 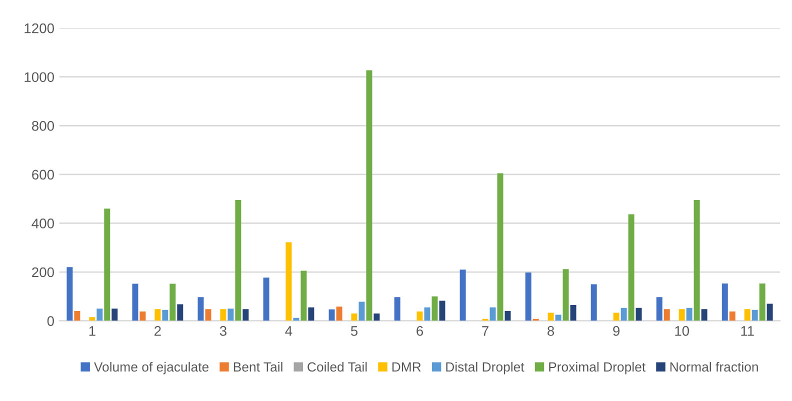 I want to click on x-tick-label: 7, so click(x=485, y=331).